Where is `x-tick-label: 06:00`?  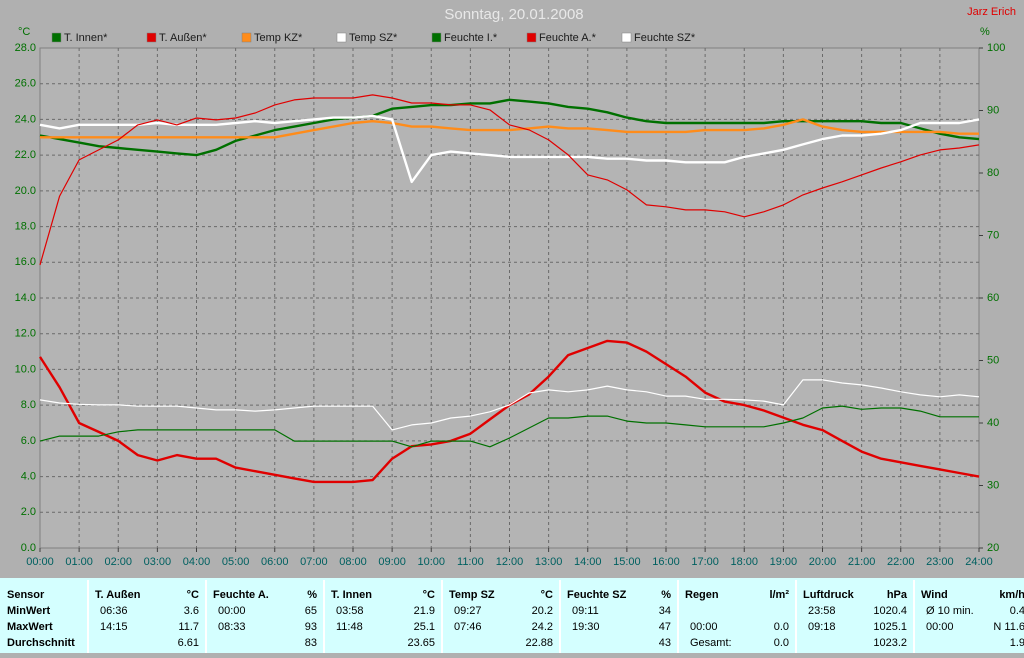 x-tick-label: 06:00 is located at coordinates (275, 562).